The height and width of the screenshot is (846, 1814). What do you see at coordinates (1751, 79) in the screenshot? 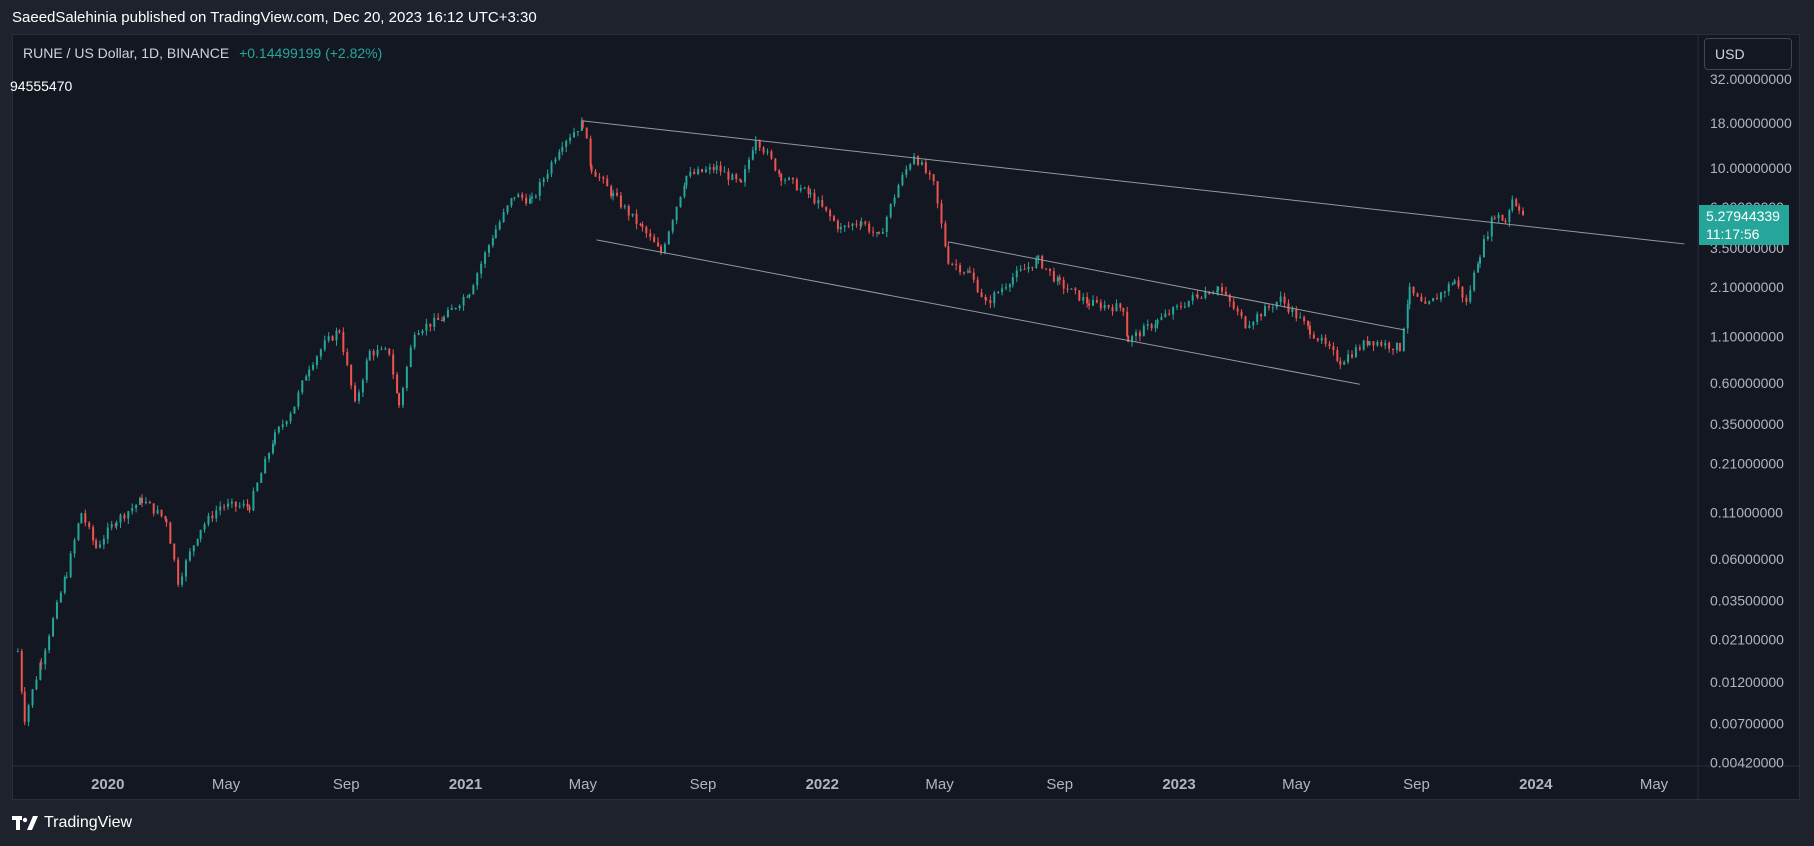
I see `y-tick-label: 32.00000000` at bounding box center [1751, 79].